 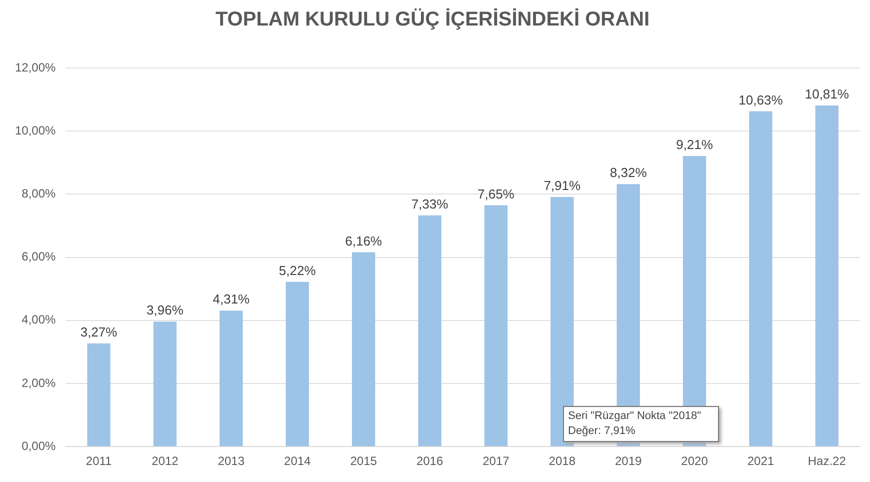 What do you see at coordinates (761, 100) in the screenshot?
I see `data-label: 10,63%` at bounding box center [761, 100].